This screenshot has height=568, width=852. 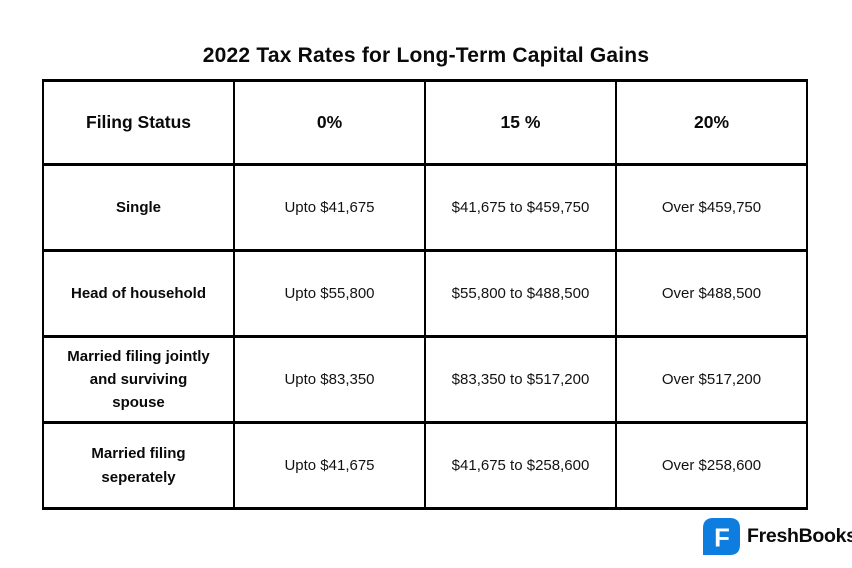 What do you see at coordinates (520, 465) in the screenshot?
I see `rate-15pct-cell: $41,675 to $258,600` at bounding box center [520, 465].